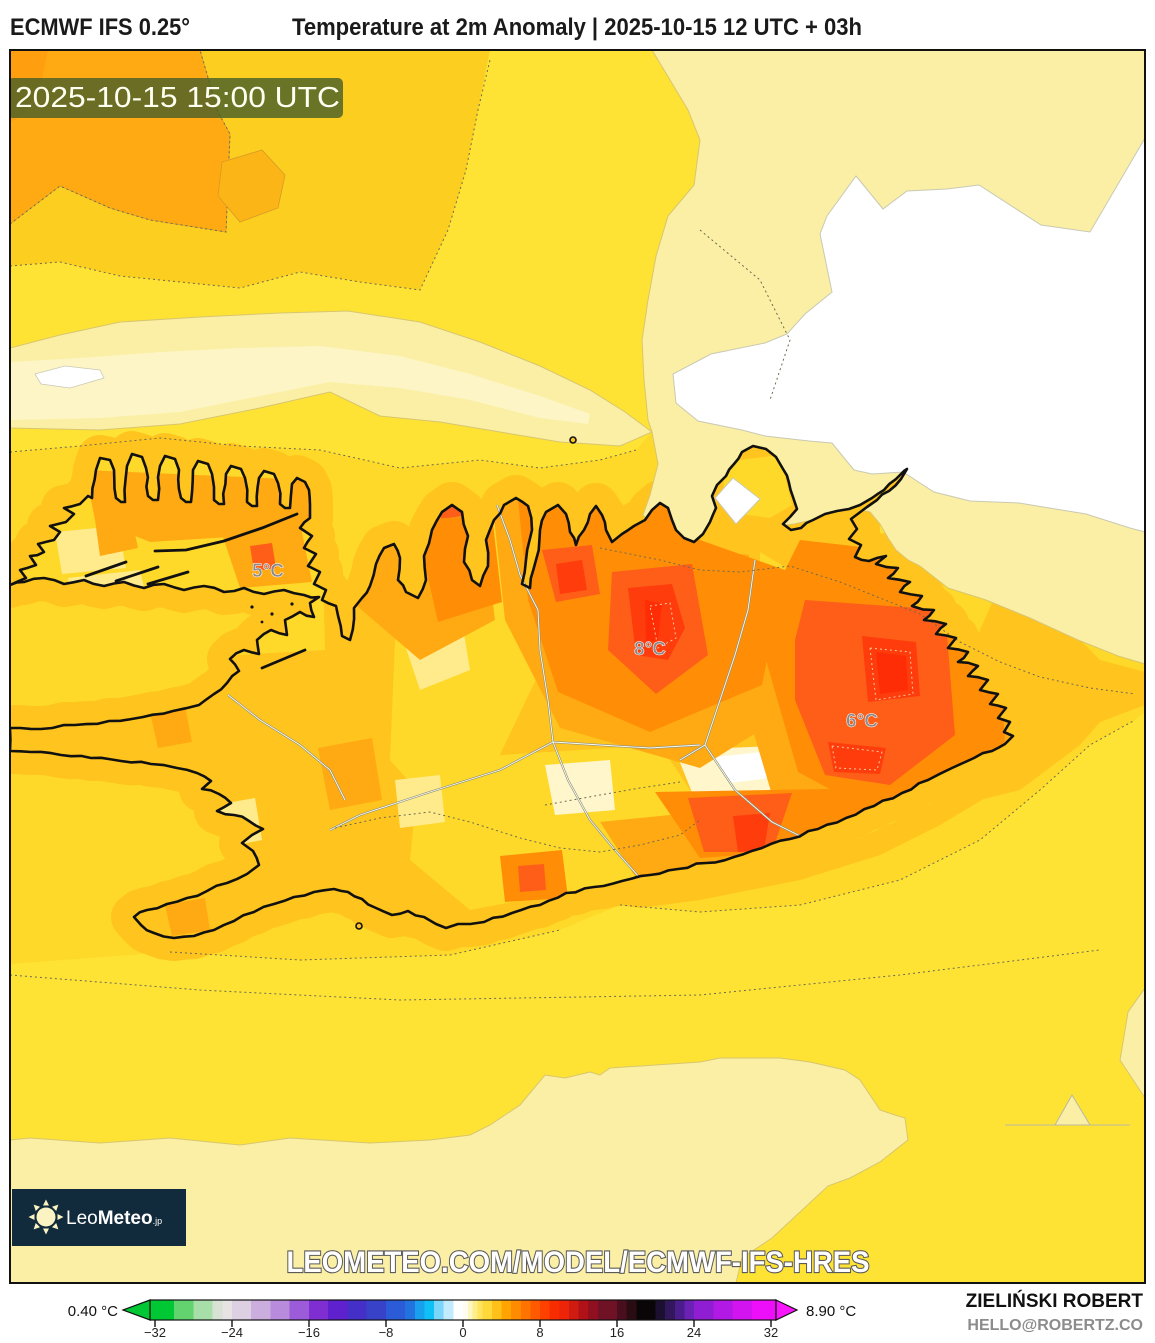 The image size is (1155, 1343). I want to click on svg-text: 0, so click(462, 1331).